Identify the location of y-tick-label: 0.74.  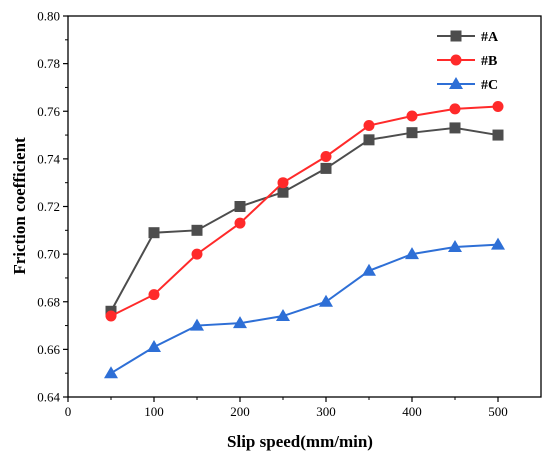
(48, 158).